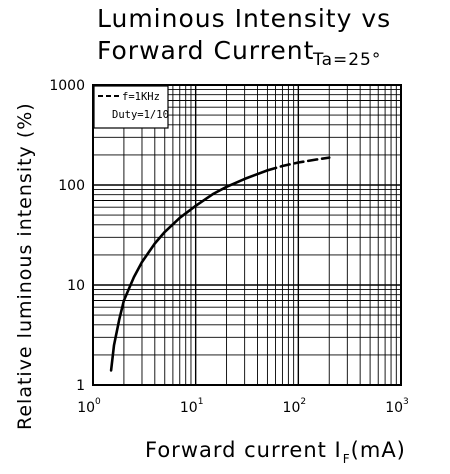 Image resolution: width=450 pixels, height=474 pixels. I want to click on legend-entry-frequency: f=1KHz, so click(141, 97).